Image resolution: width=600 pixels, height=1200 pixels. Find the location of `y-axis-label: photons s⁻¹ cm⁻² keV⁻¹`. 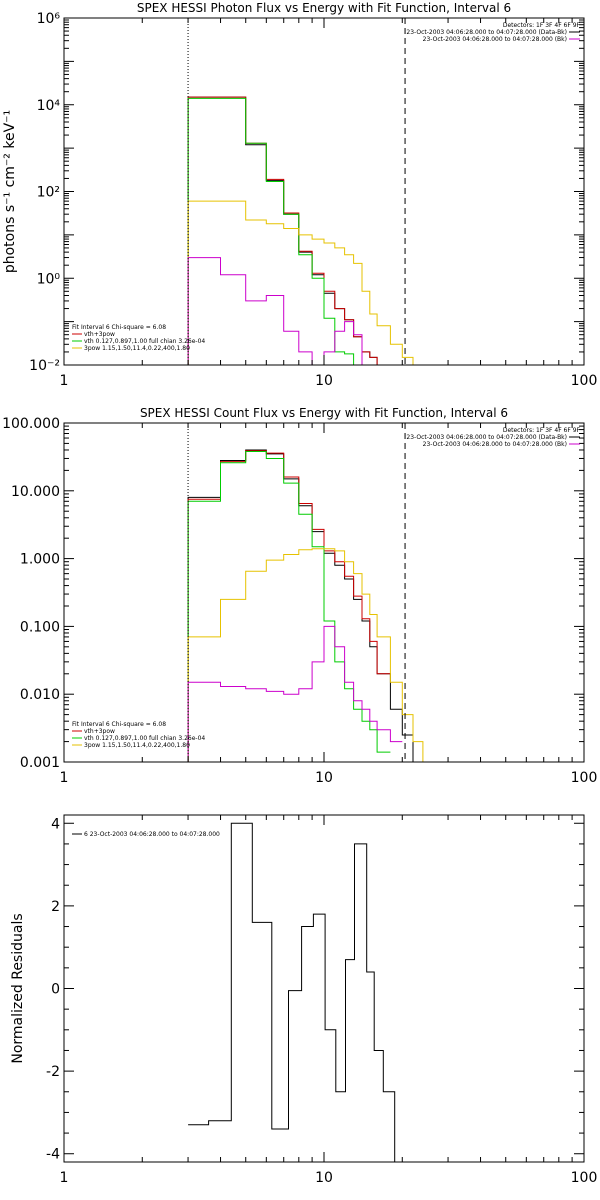

y-axis-label: photons s⁻¹ cm⁻² keV⁻¹ is located at coordinates (10, 191).